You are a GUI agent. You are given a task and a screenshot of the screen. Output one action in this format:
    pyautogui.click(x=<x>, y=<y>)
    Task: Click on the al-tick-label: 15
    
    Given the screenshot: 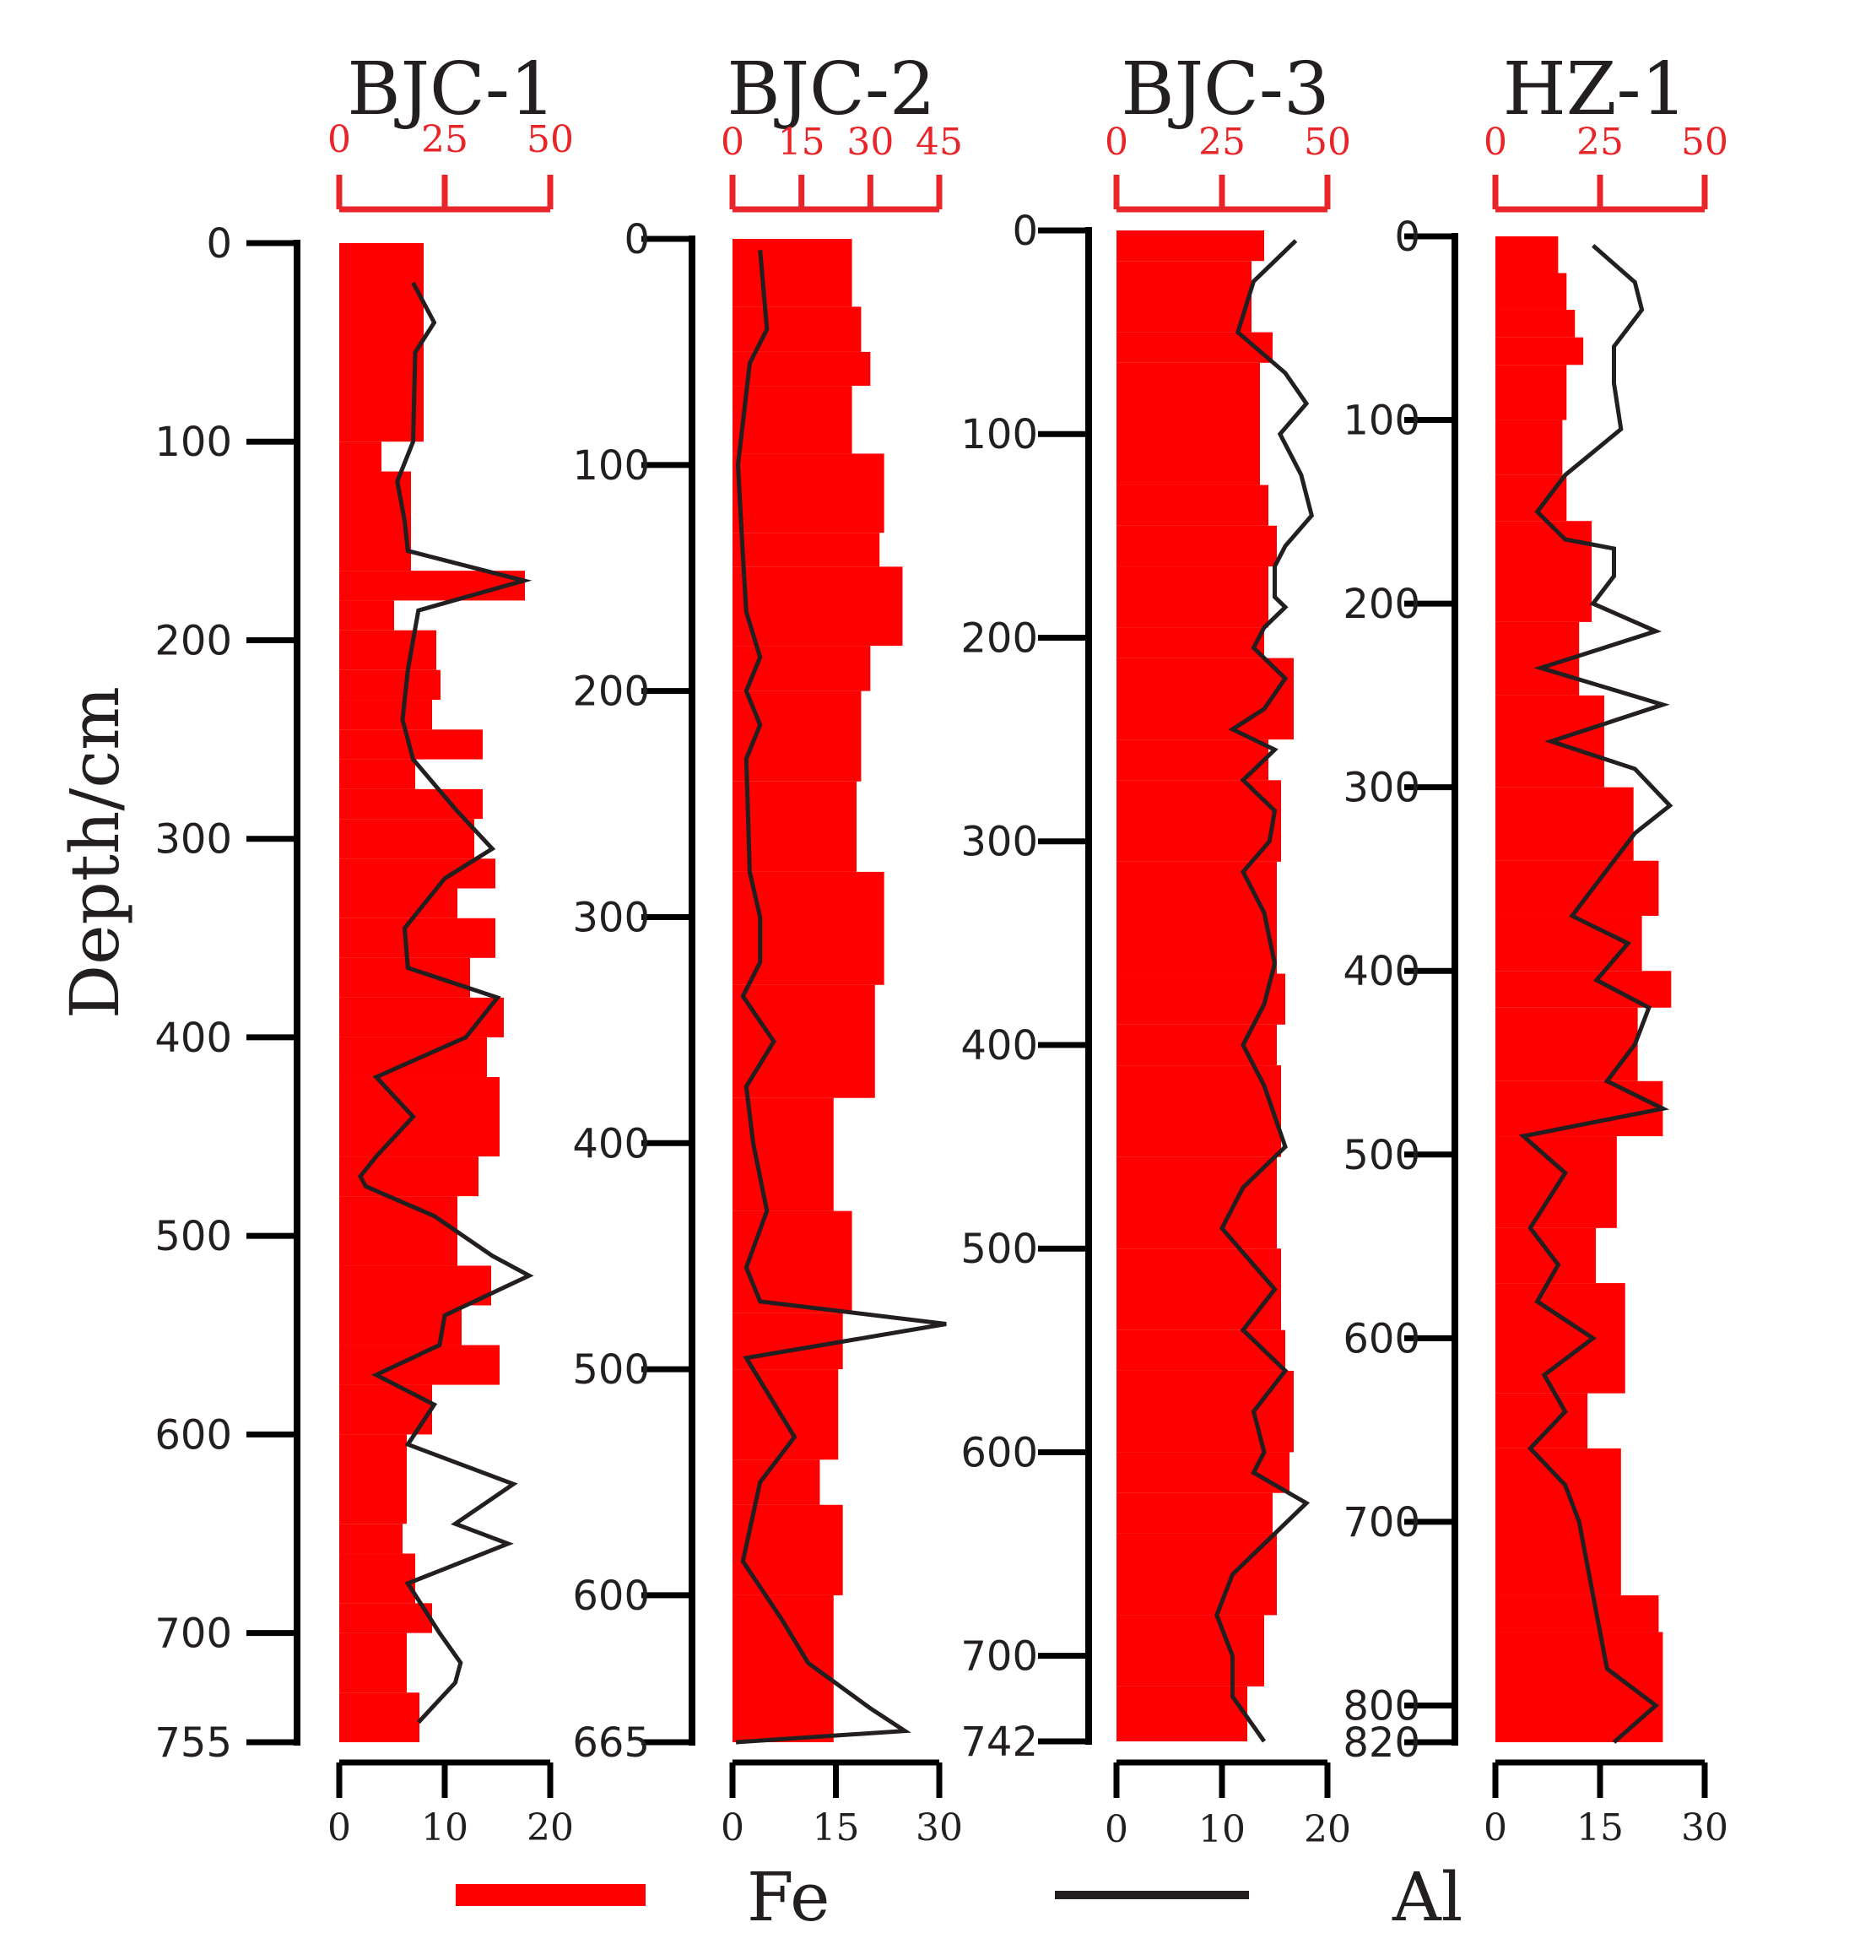 What is the action you would take?
    pyautogui.click(x=836, y=1828)
    